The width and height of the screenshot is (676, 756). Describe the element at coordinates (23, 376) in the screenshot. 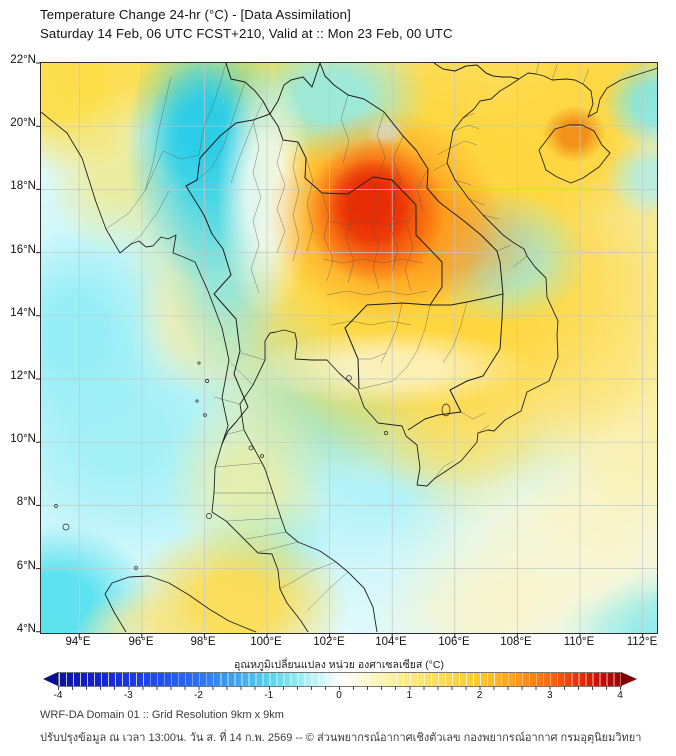

I see `y-tick-label: 12°N` at that location.